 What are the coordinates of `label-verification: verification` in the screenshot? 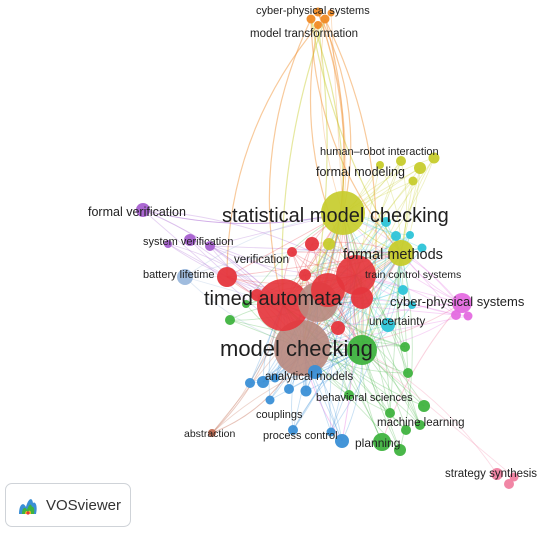 It's located at (261, 260).